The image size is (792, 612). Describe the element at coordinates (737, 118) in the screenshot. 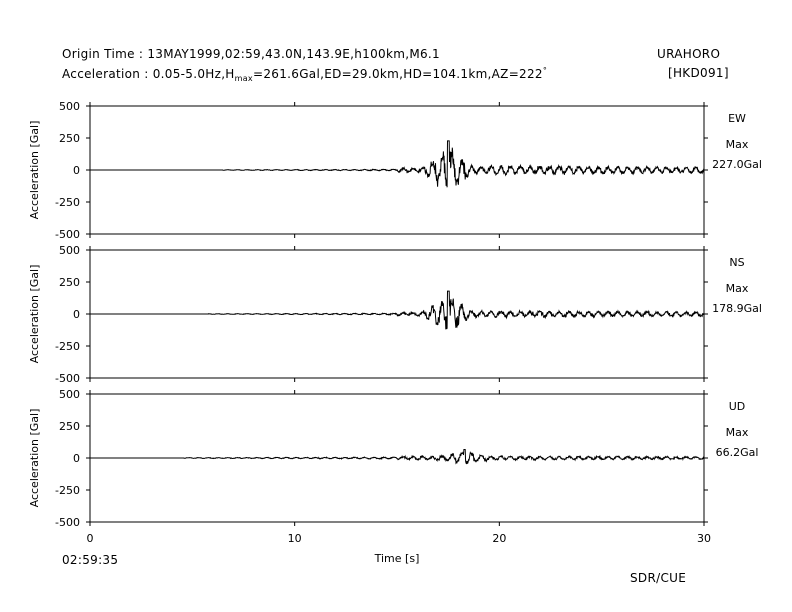

I see `component-label-ew: EW` at that location.